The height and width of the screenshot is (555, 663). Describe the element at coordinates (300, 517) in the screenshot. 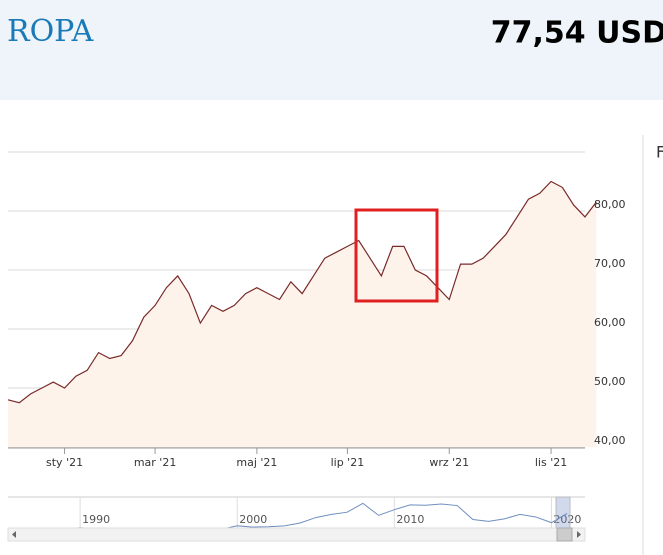

I see `navigator-line` at that location.